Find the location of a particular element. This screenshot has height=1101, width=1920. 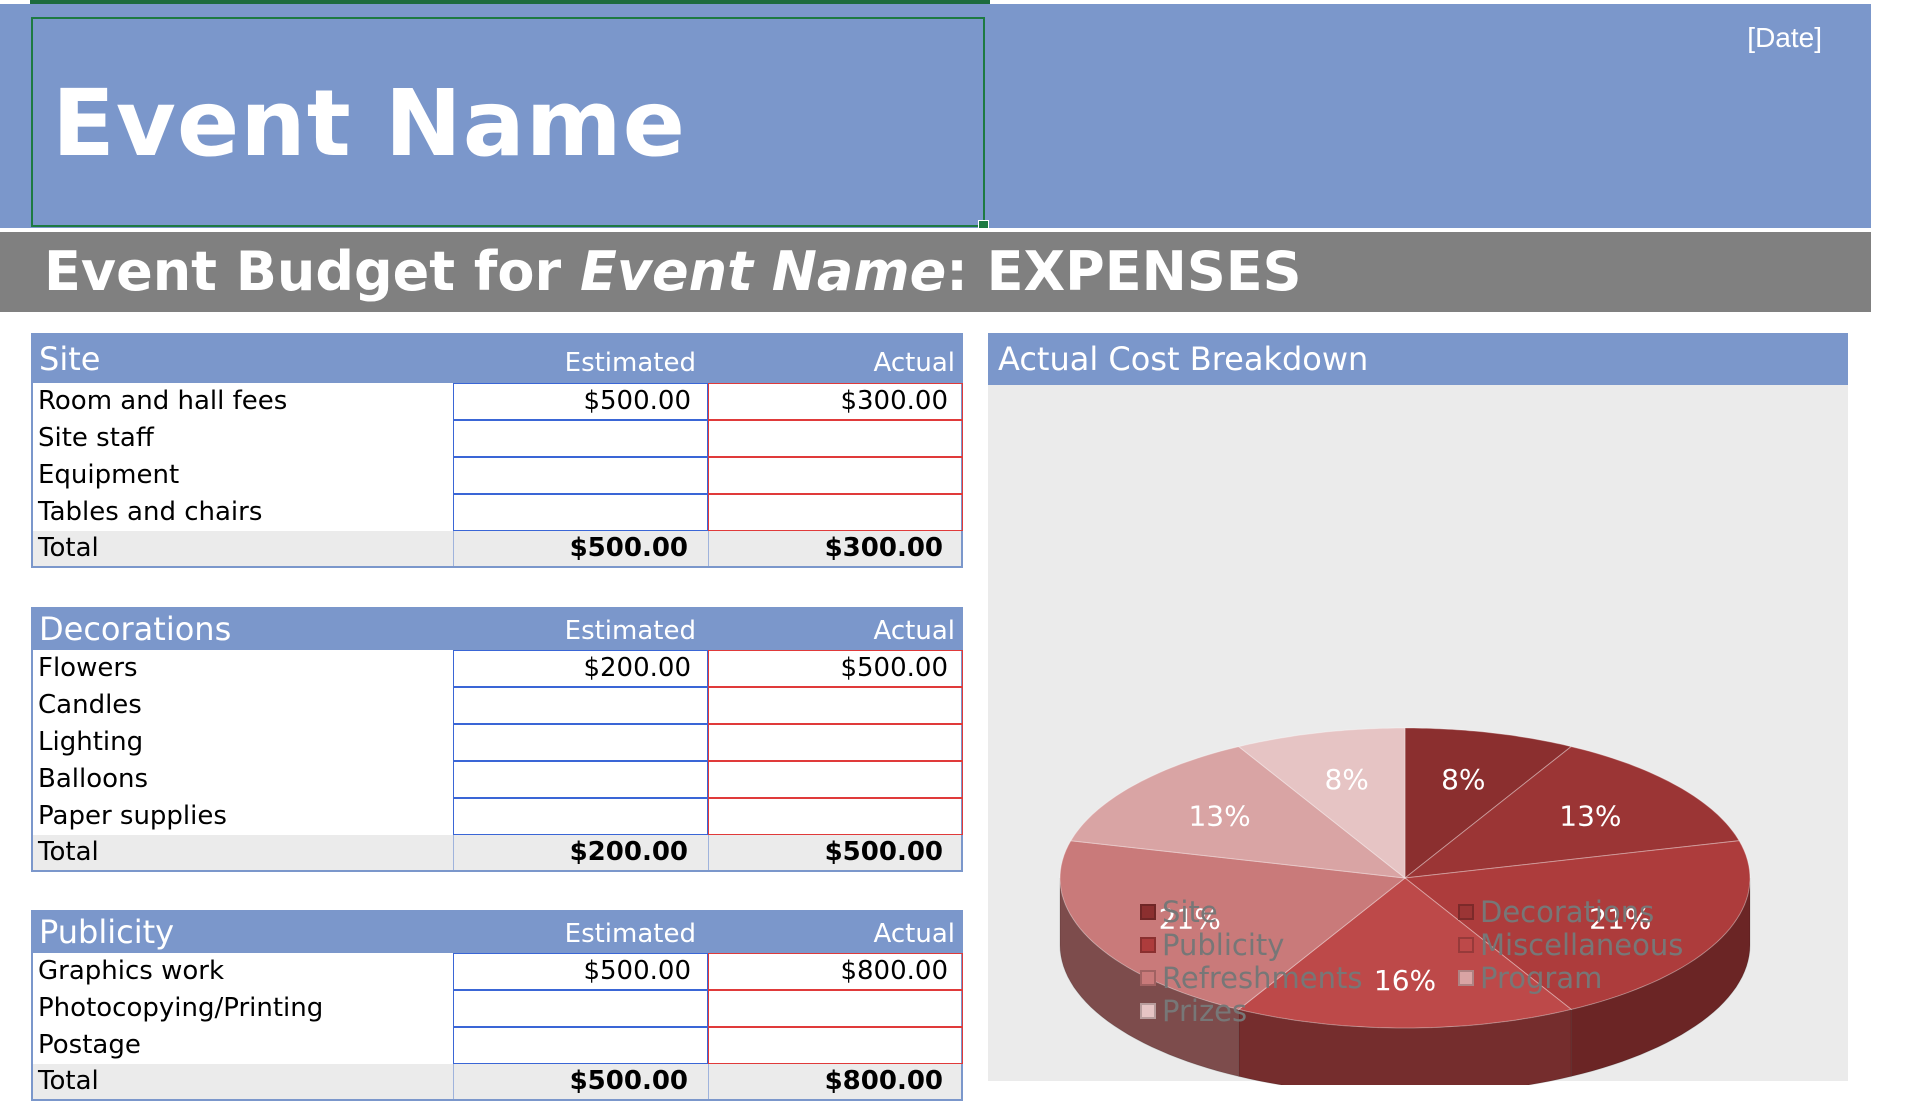

row-label: Flowers is located at coordinates (88, 668).